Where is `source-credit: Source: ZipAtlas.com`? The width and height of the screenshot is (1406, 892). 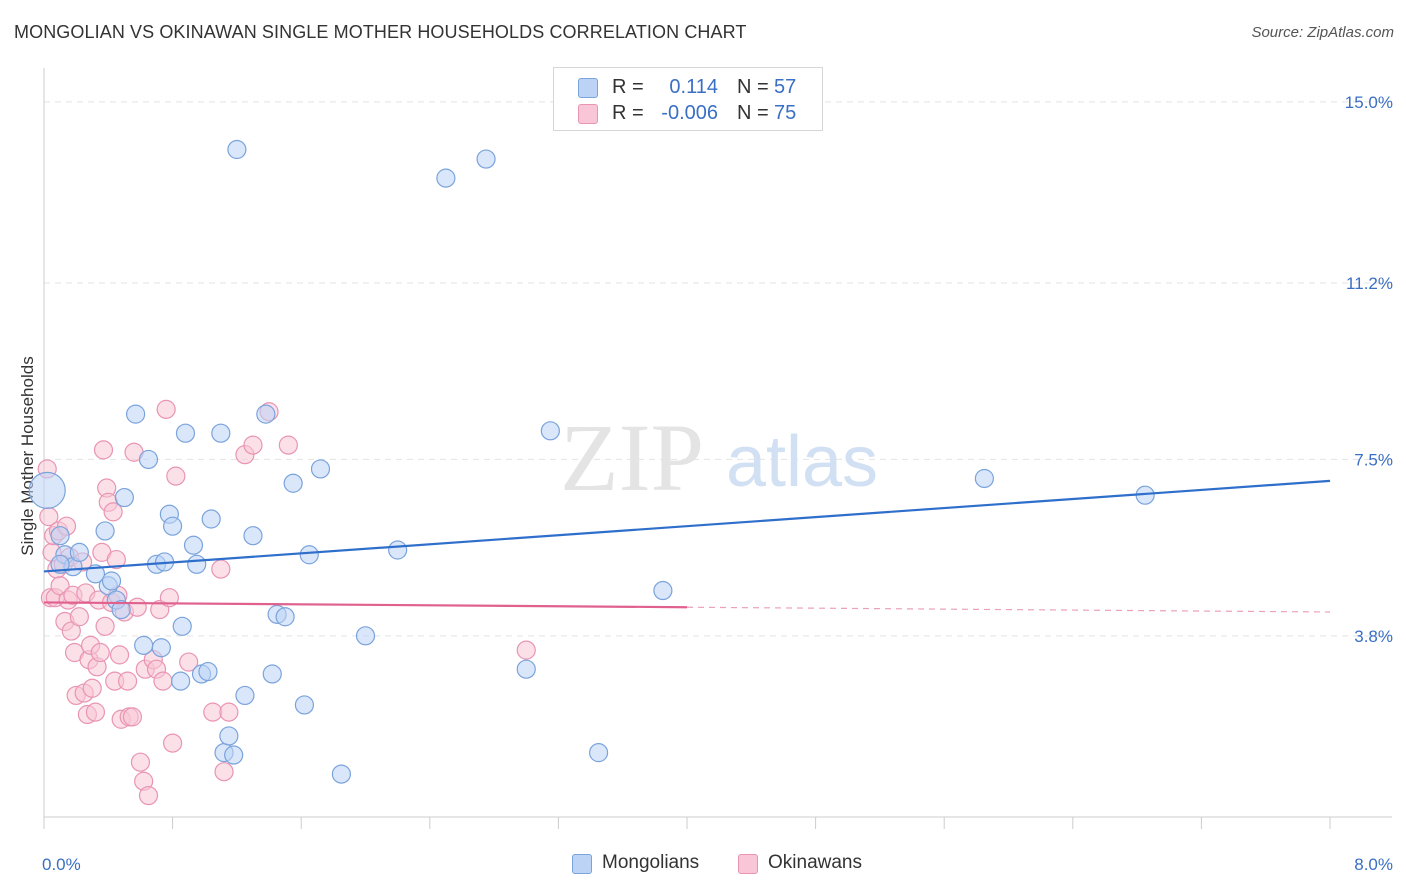 source-credit: Source: ZipAtlas.com is located at coordinates (1322, 32).